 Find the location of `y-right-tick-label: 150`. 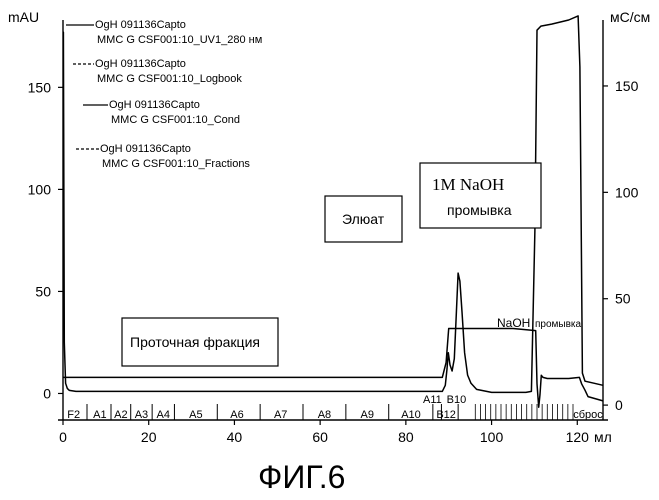

y-right-tick-label: 150 is located at coordinates (627, 86).